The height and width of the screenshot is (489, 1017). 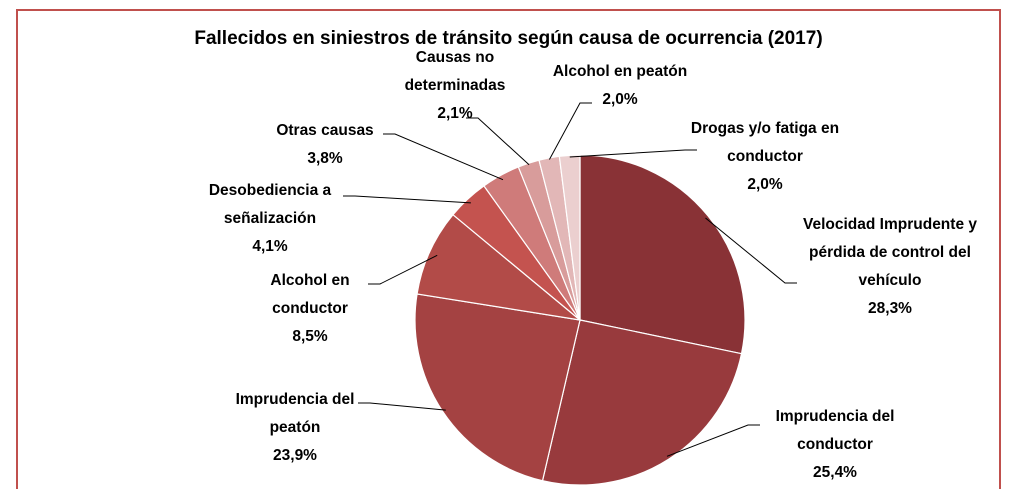 I want to click on category-label: Desobediencia a señalización, so click(x=270, y=204).